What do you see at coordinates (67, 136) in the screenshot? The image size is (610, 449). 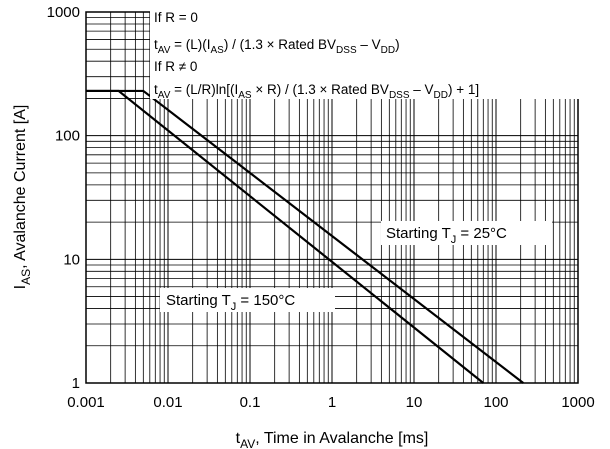 I see `y-tick-label: 100` at bounding box center [67, 136].